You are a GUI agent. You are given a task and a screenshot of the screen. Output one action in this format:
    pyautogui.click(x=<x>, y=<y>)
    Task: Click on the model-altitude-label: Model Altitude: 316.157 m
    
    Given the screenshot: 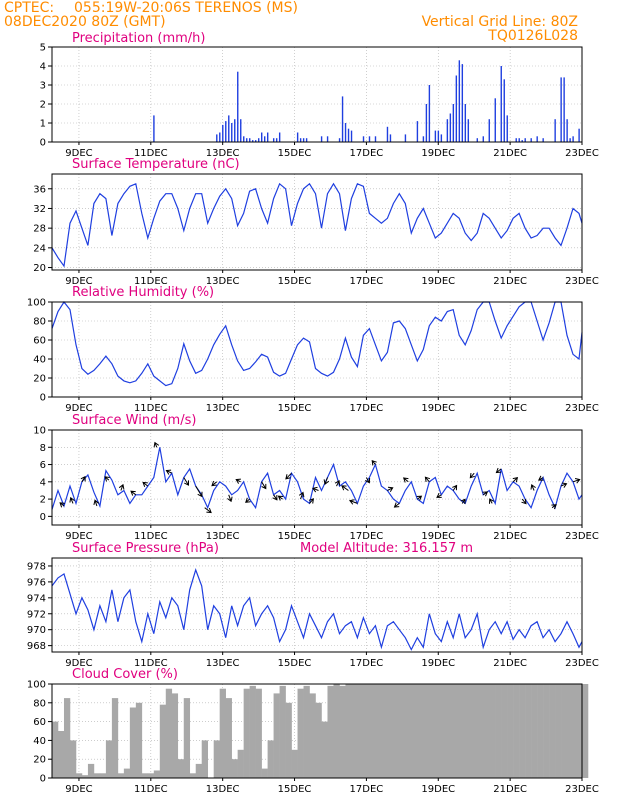 What is the action you would take?
    pyautogui.click(x=386, y=548)
    